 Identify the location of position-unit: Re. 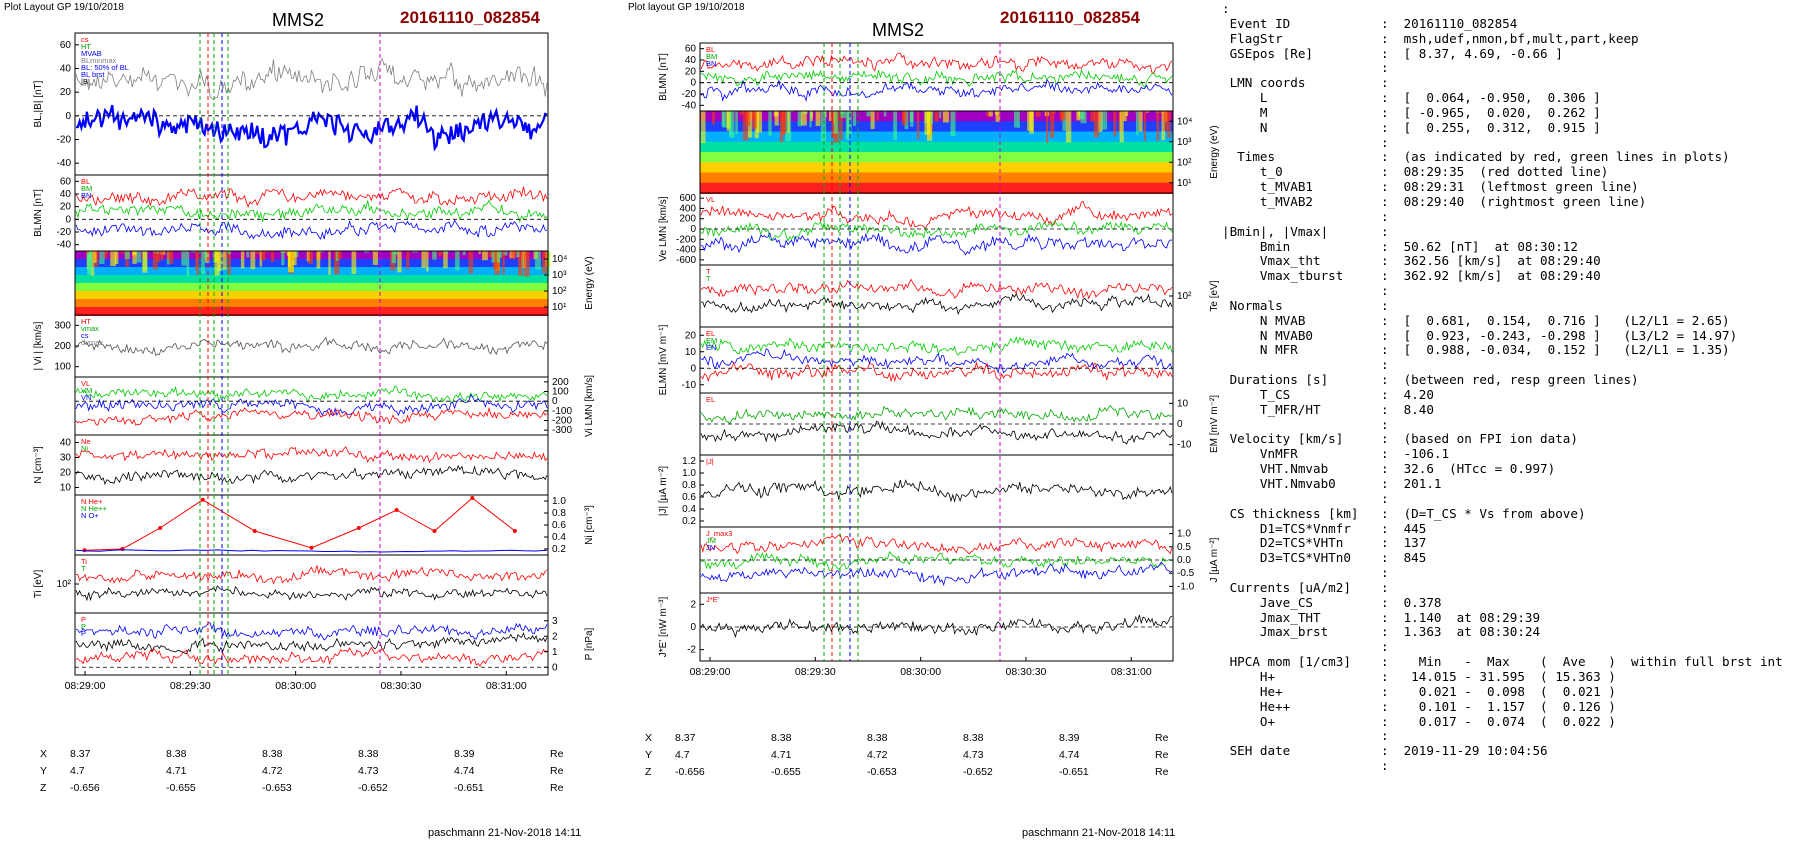
(1162, 772).